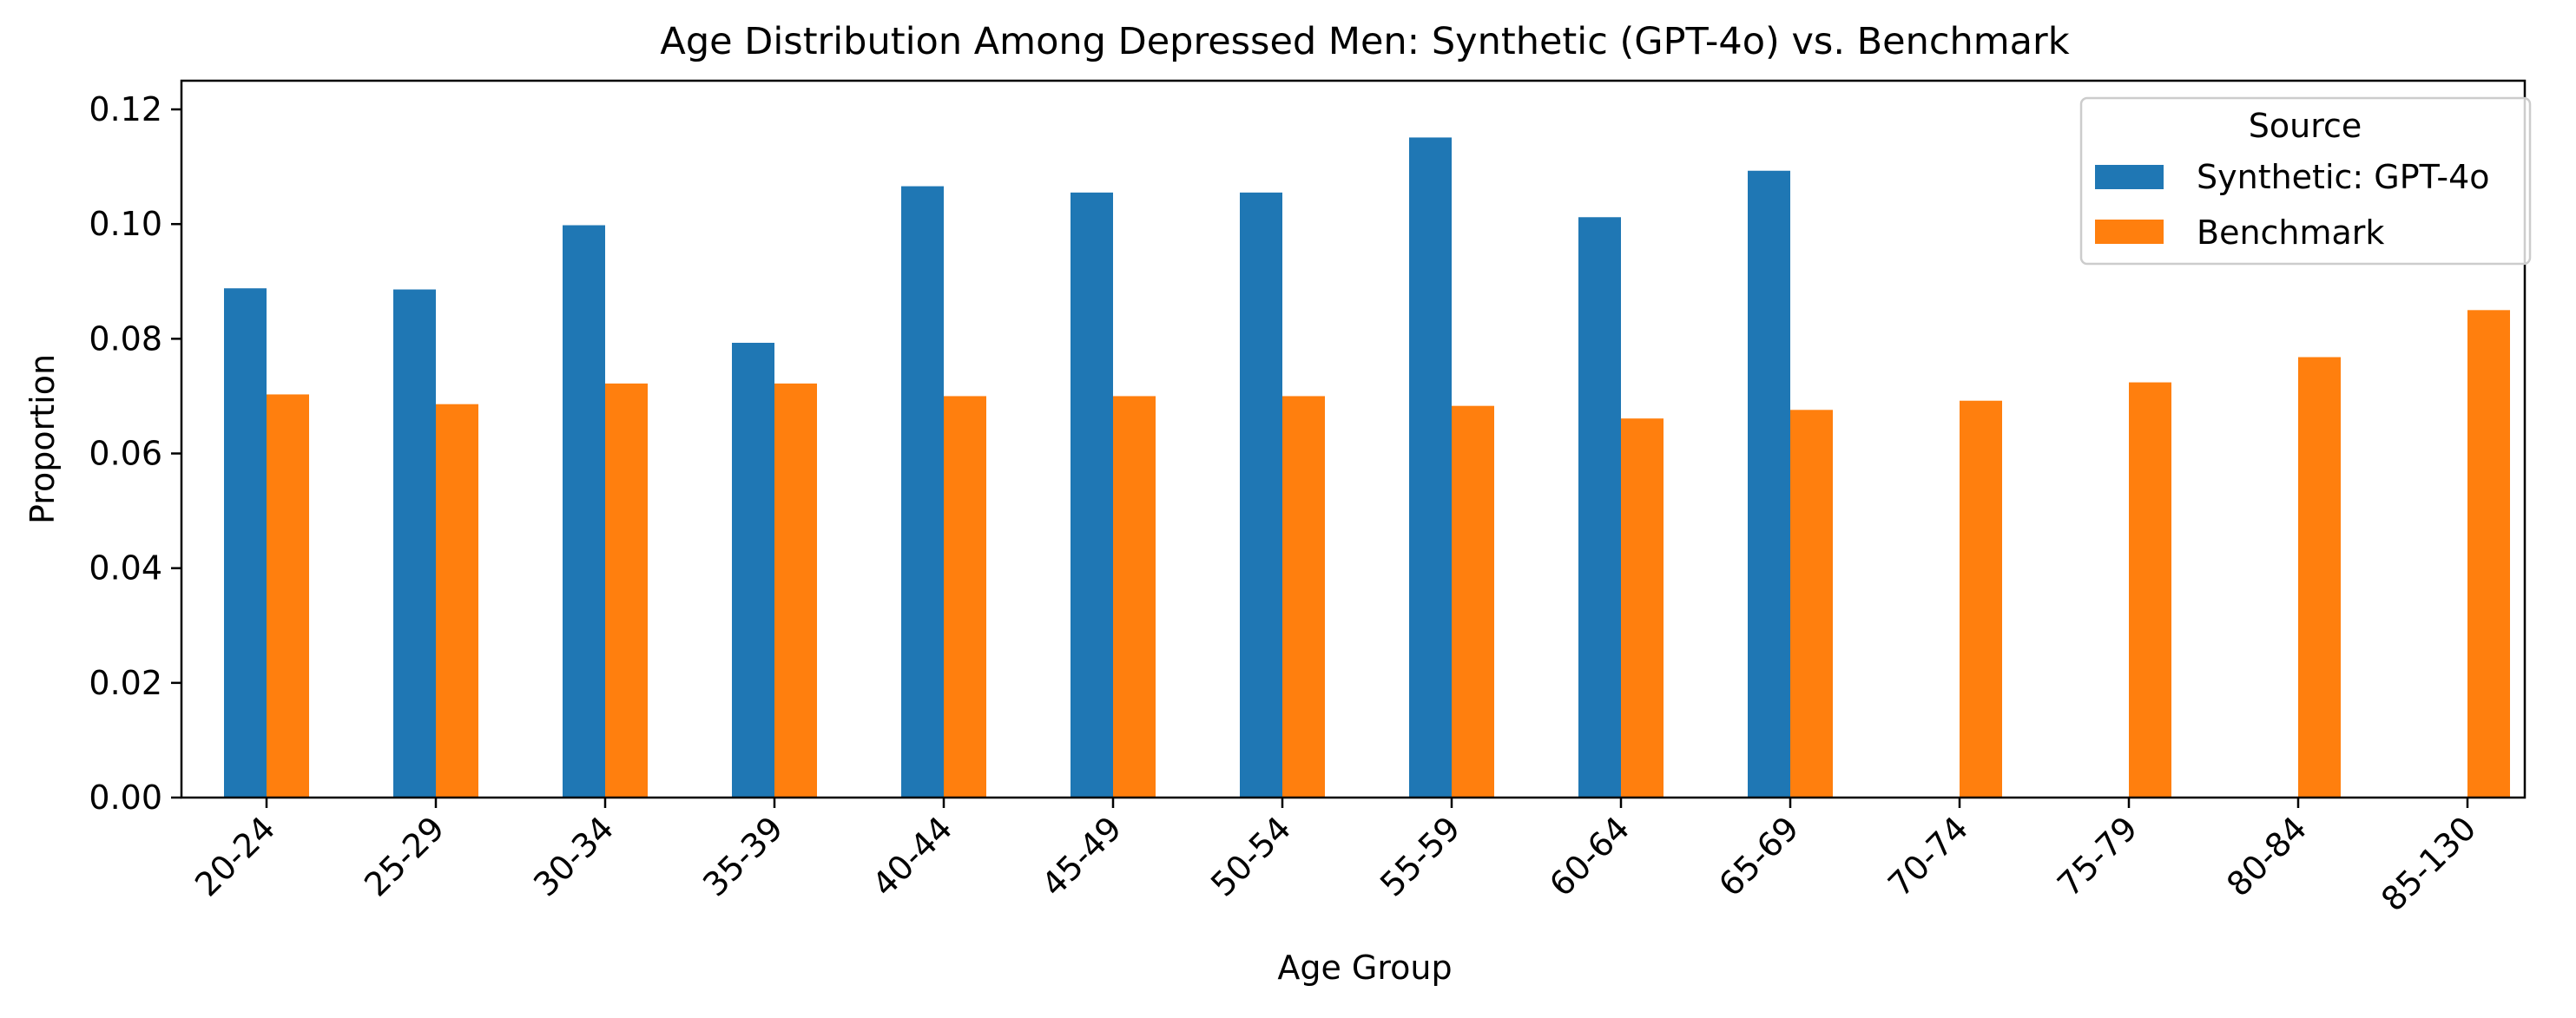 The height and width of the screenshot is (1018, 2576). I want to click on y-tick-label: 0.02, so click(125, 683).